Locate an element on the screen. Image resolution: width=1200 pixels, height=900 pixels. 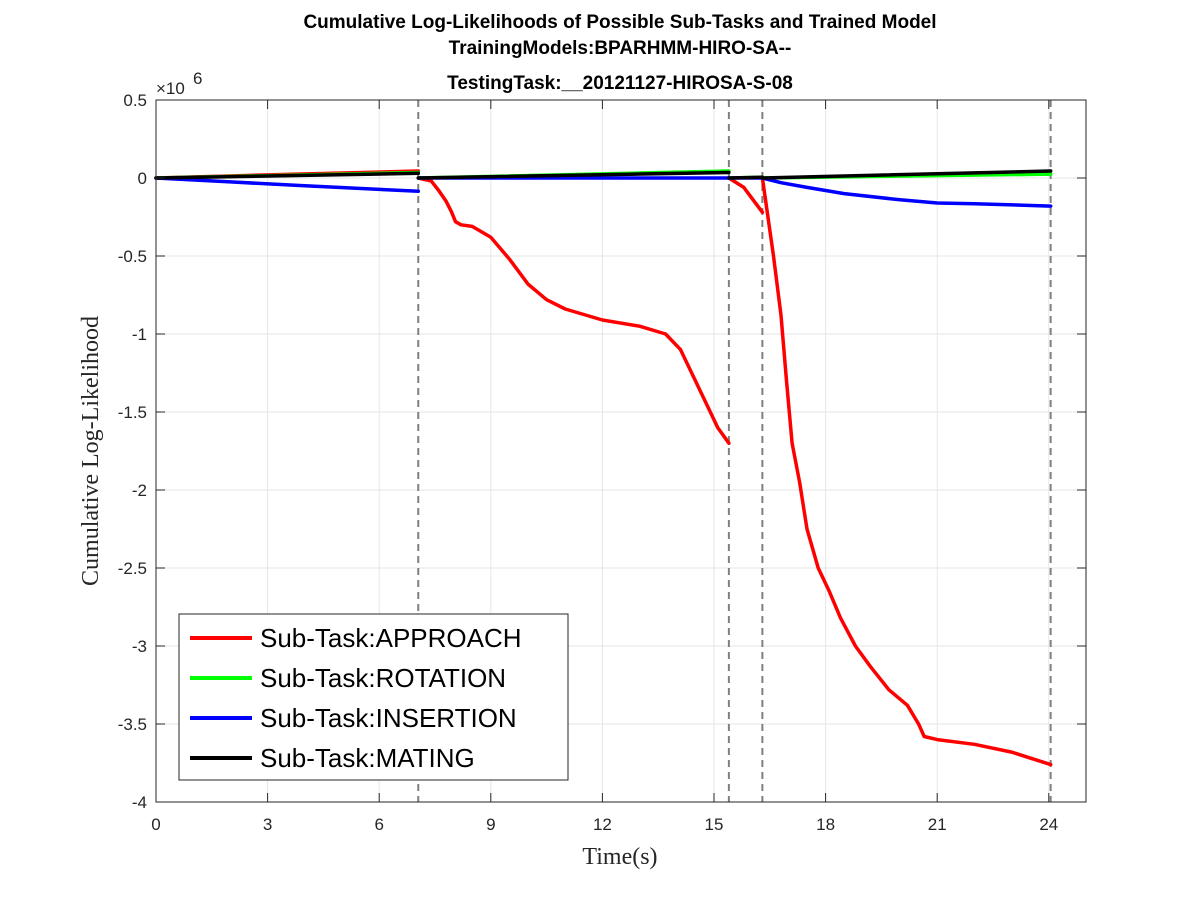
y-tick-label: -4 is located at coordinates (139, 802).